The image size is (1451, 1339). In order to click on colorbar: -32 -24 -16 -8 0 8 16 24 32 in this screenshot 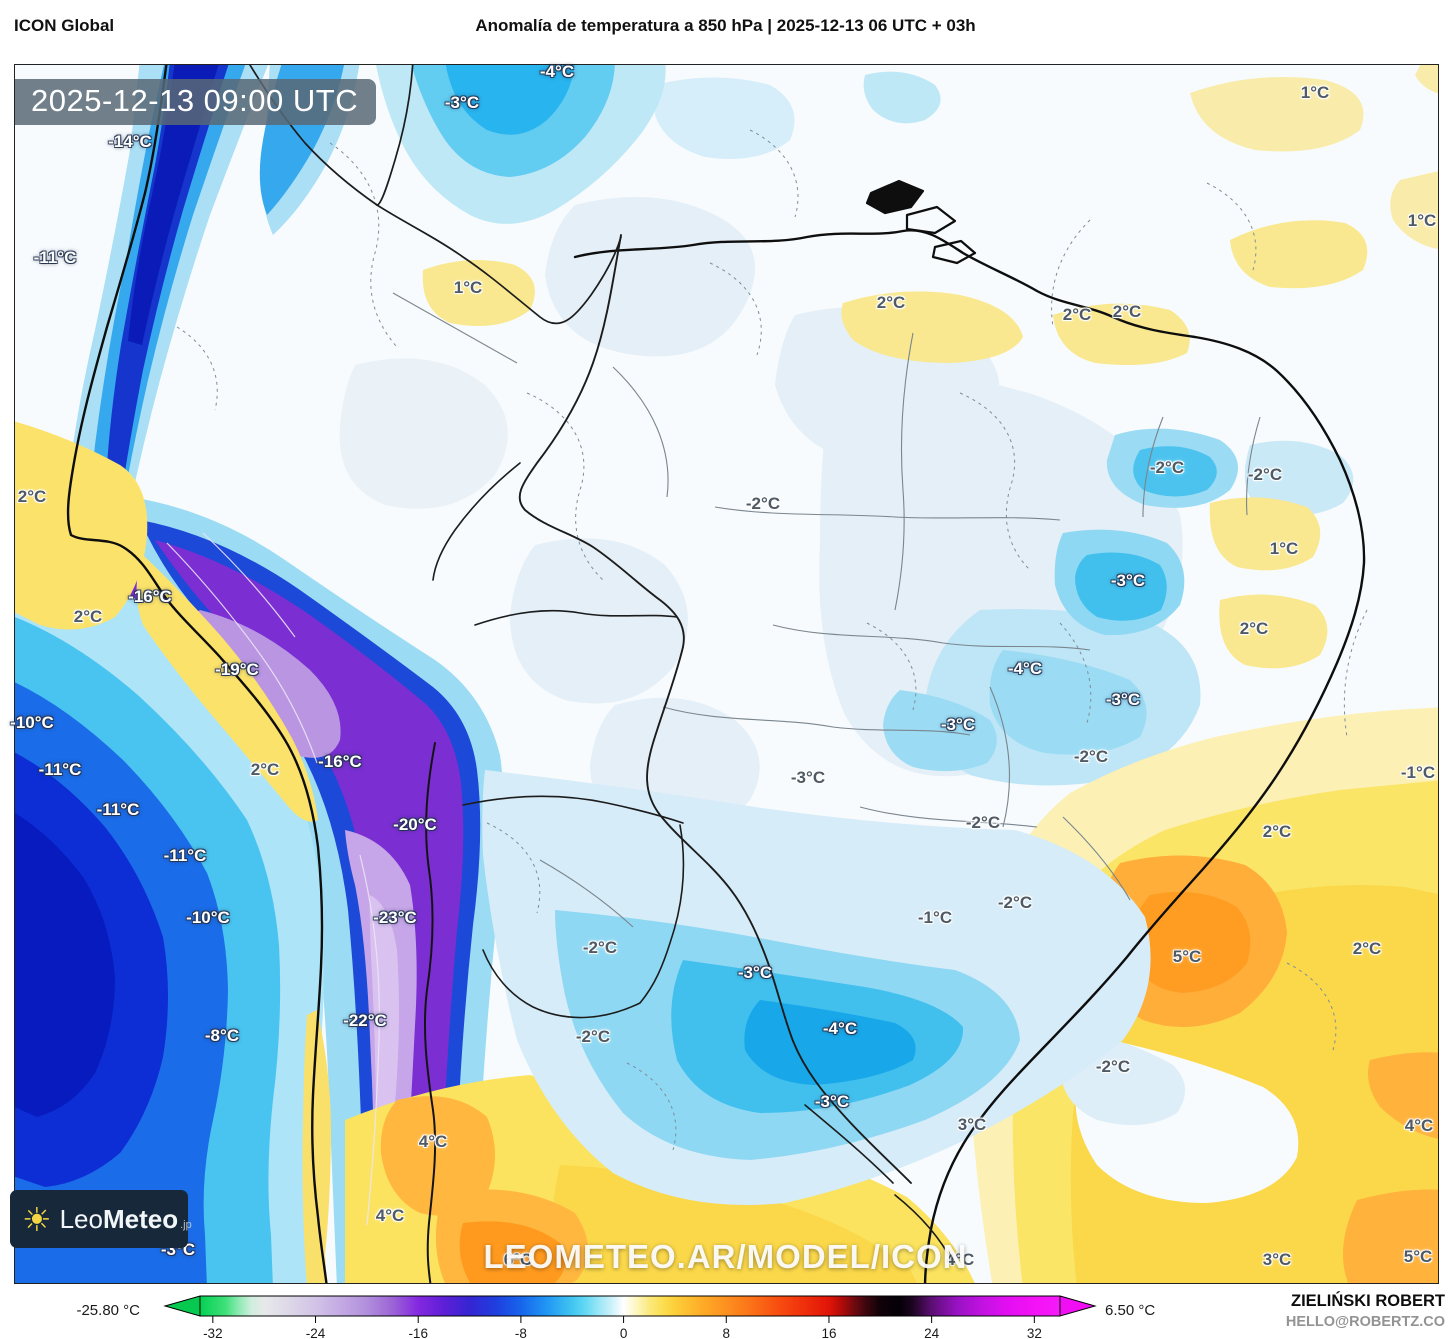, I will do `click(625, 1316)`.